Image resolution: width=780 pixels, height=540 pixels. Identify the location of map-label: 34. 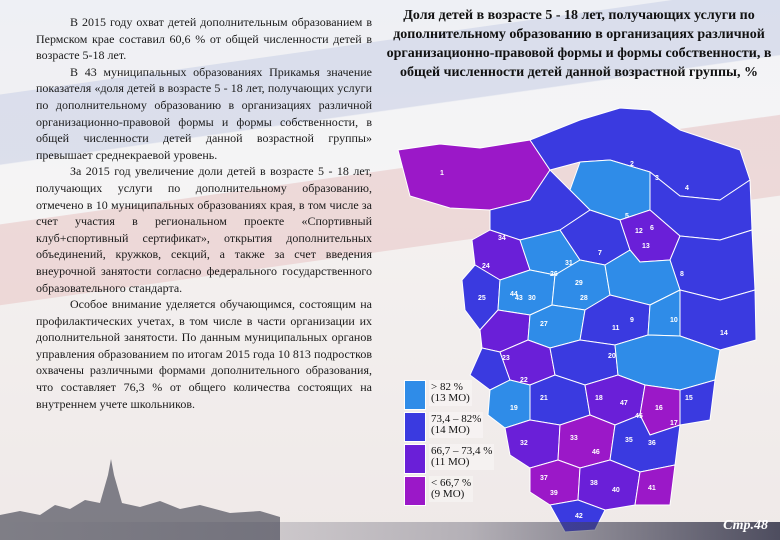
(502, 238).